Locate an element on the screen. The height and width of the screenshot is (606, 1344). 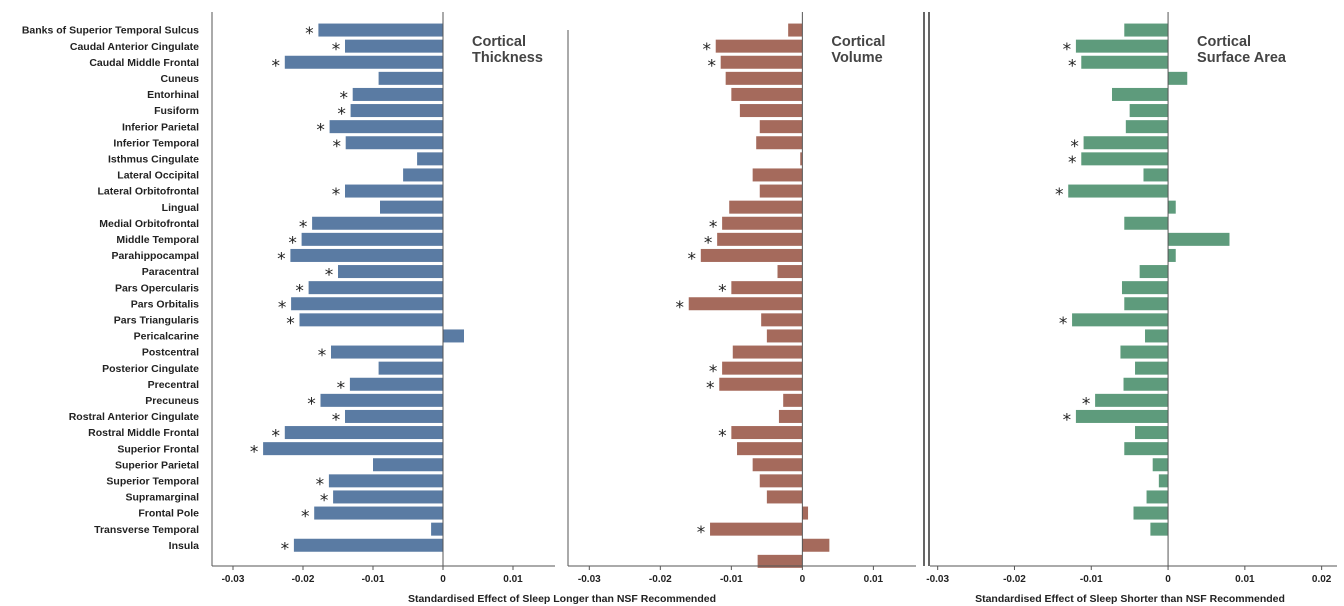
region-label: Superior Frontal is located at coordinates (158, 449).